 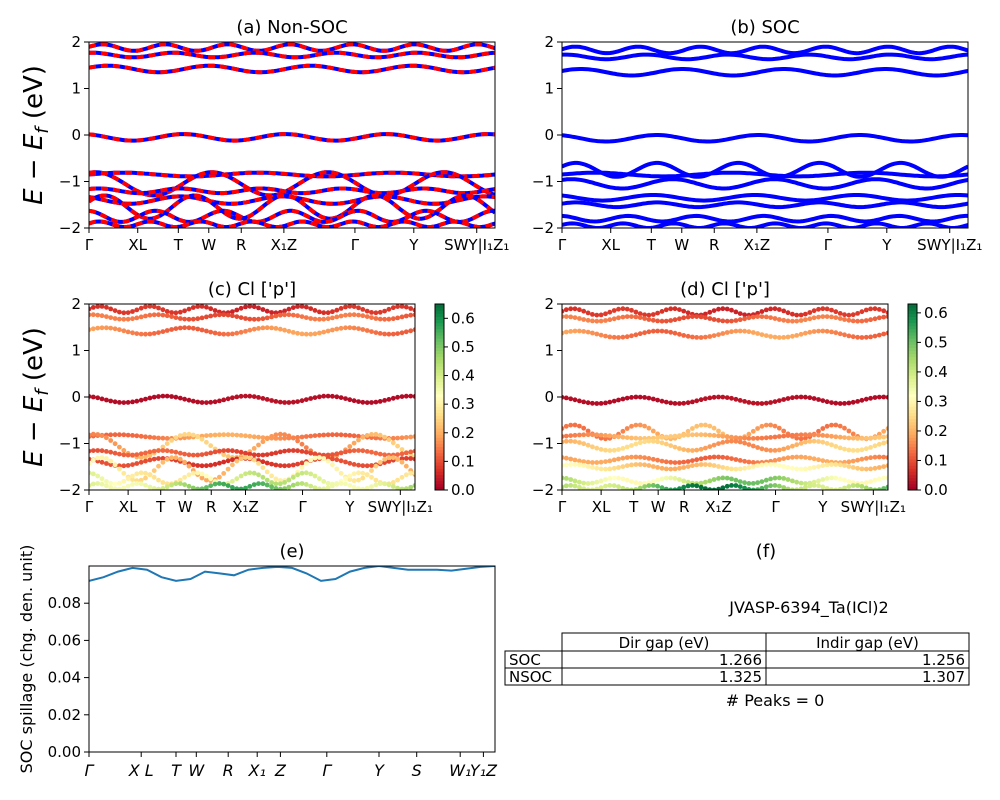 I want to click on xtick-label-c: W, so click(x=185, y=507).